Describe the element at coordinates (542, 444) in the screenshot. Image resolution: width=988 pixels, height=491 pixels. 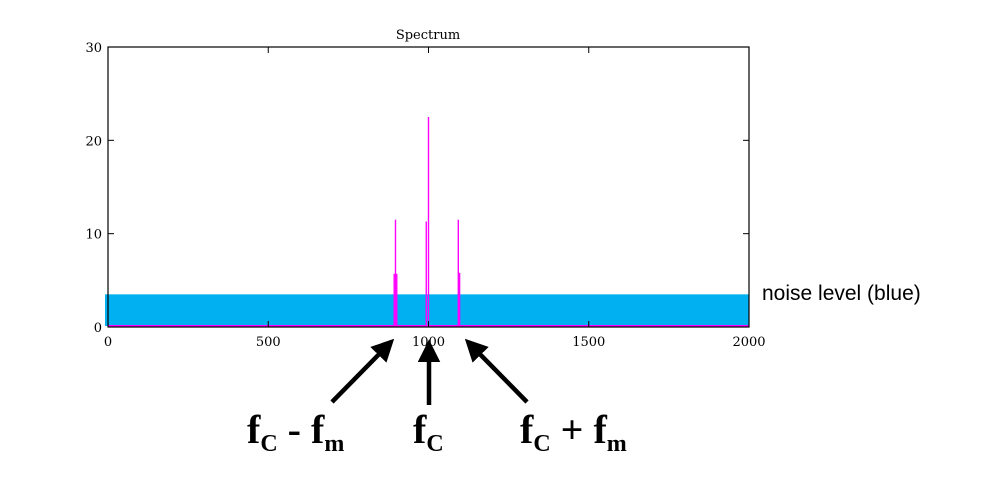
I see `upper-sideband-sub-carrier: C` at that location.